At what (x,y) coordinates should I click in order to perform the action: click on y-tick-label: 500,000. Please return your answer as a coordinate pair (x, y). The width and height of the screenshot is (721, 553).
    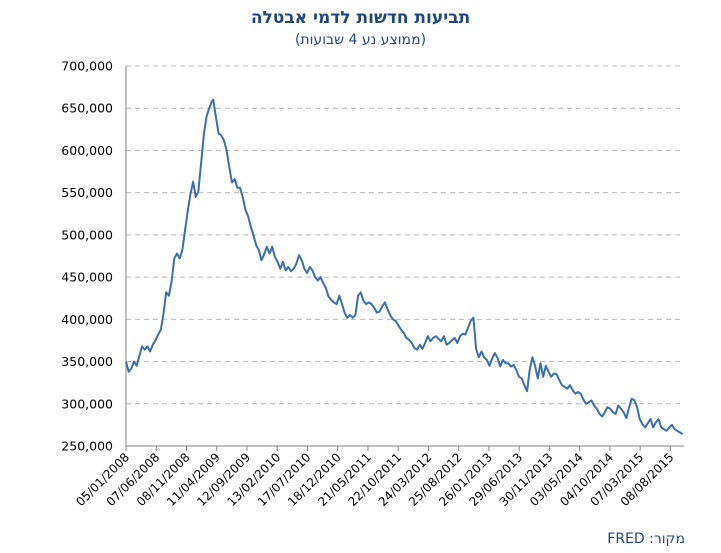
    Looking at the image, I should click on (87, 234).